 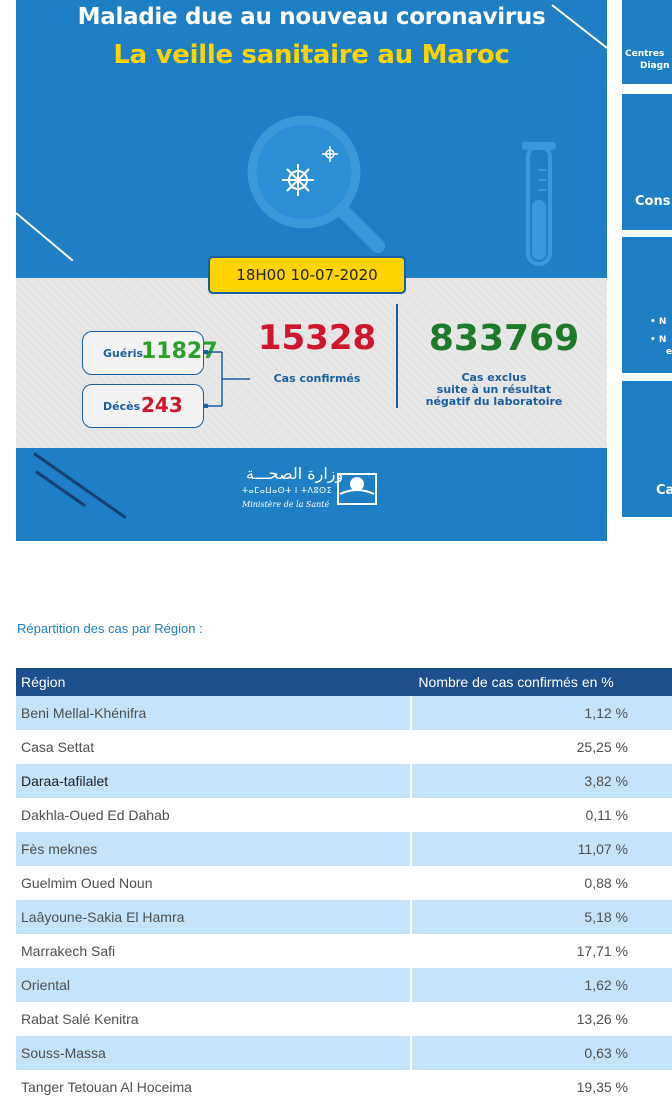 I want to click on table-row: Daraa-tafilalet 3,82 %, so click(x=344, y=781).